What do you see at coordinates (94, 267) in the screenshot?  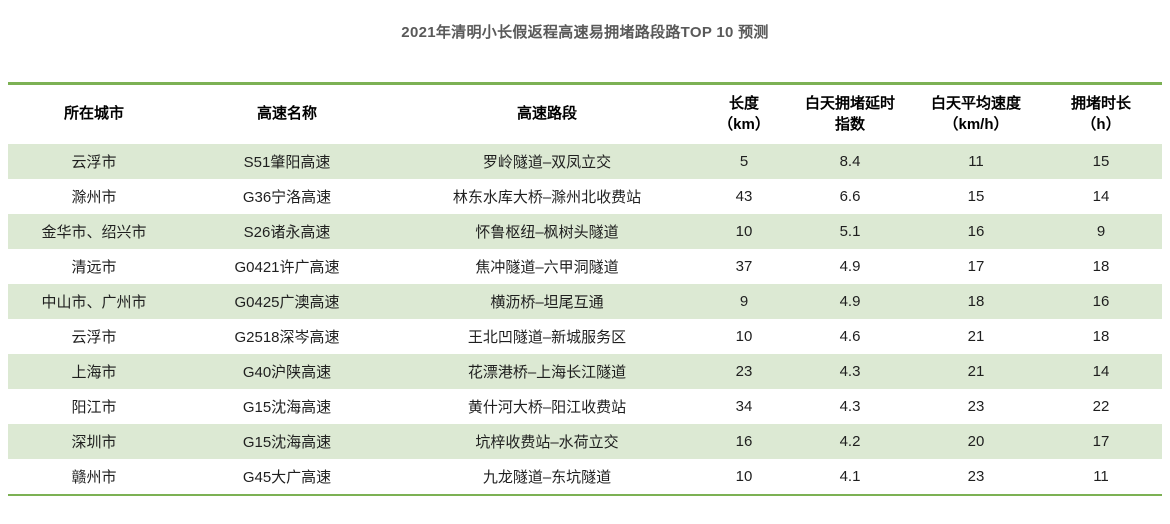 I see `table-cell: 清远市` at bounding box center [94, 267].